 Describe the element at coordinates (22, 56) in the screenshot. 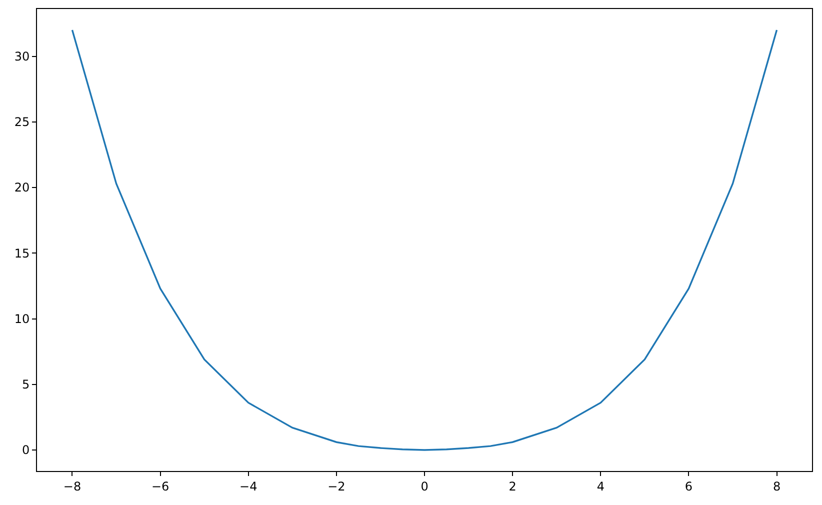

I see `y-tick-label: 30` at that location.